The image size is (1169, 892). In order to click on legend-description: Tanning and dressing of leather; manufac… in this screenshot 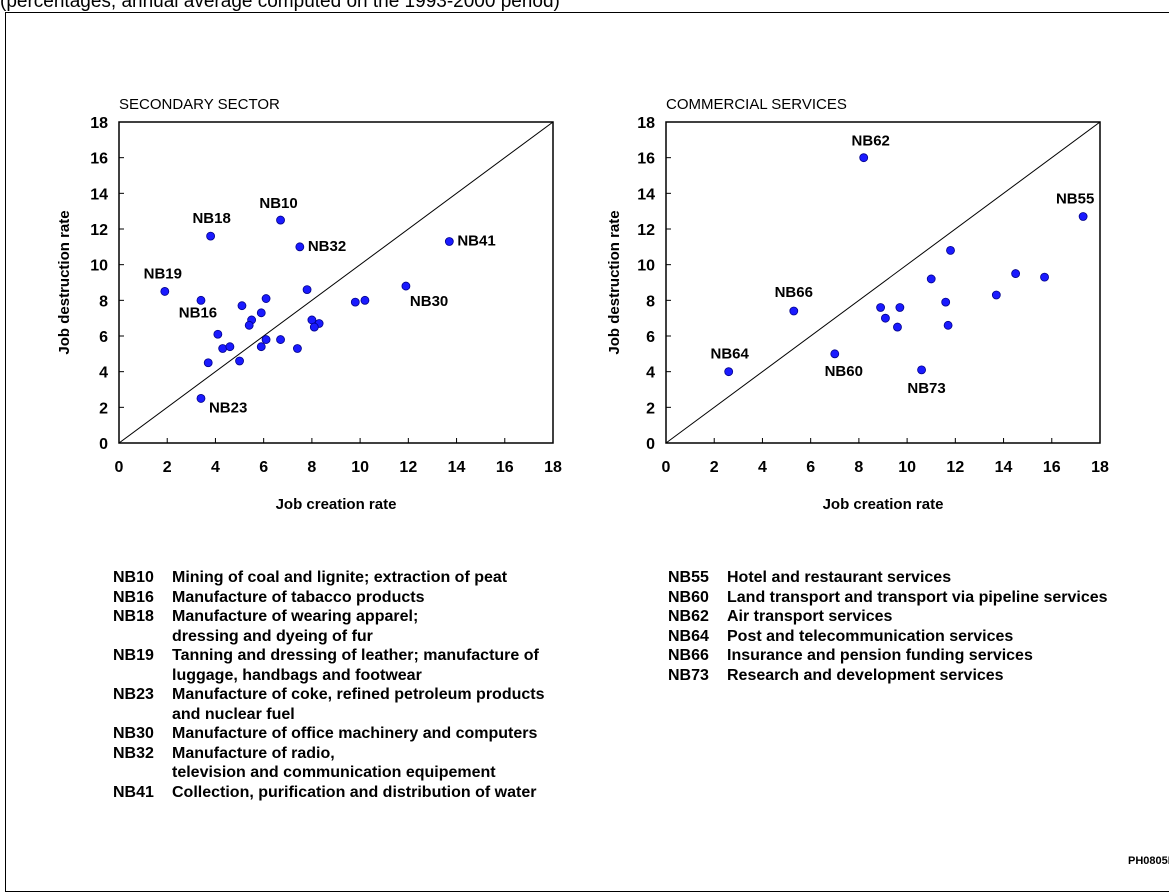, I will do `click(355, 655)`.